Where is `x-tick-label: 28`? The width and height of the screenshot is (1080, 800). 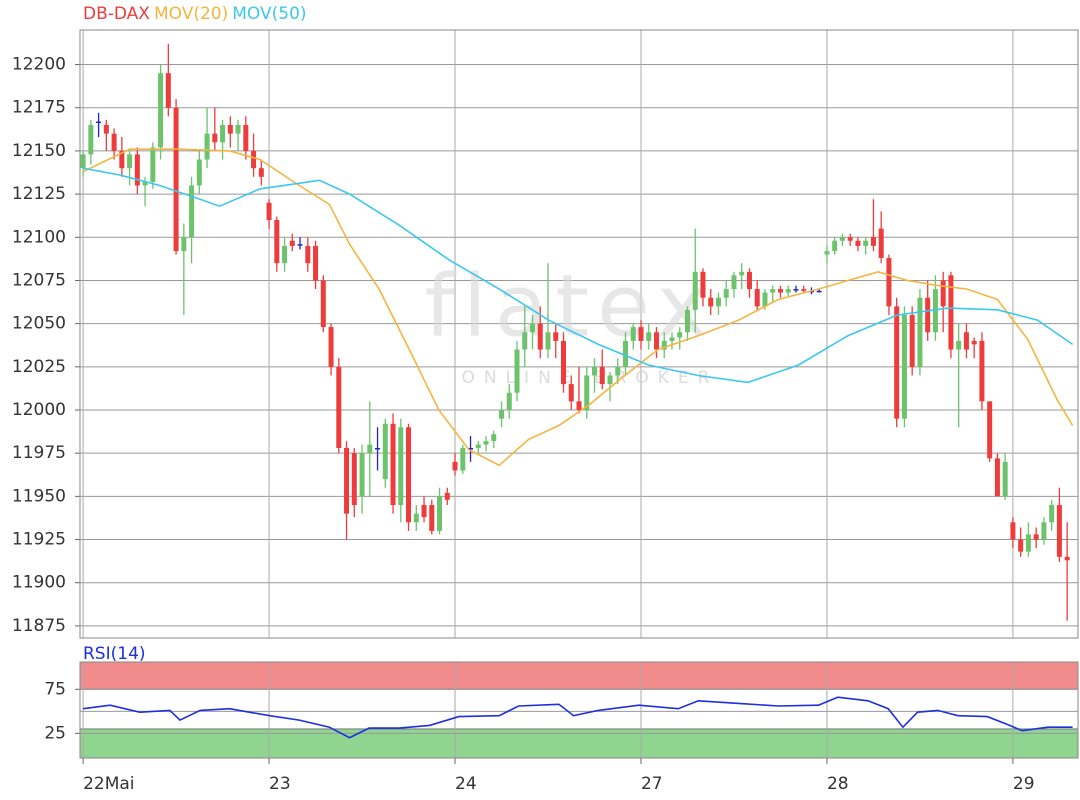
x-tick-label: 28 is located at coordinates (838, 784).